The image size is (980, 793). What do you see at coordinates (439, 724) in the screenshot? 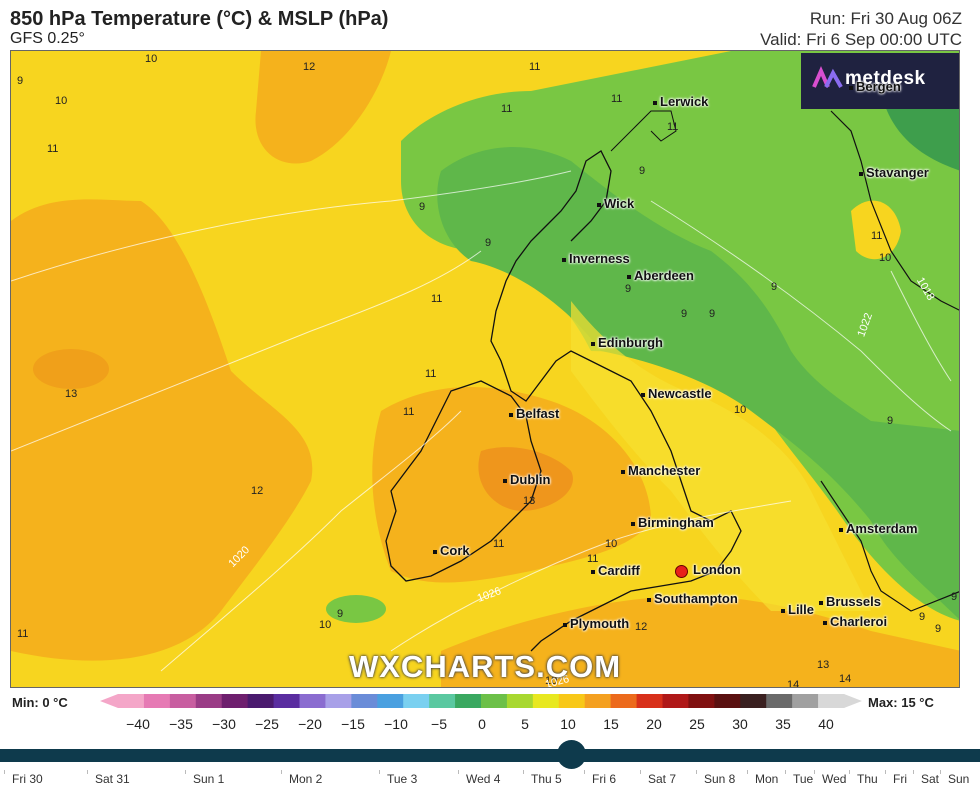
I see `scale-tick-label: −5` at bounding box center [439, 724].